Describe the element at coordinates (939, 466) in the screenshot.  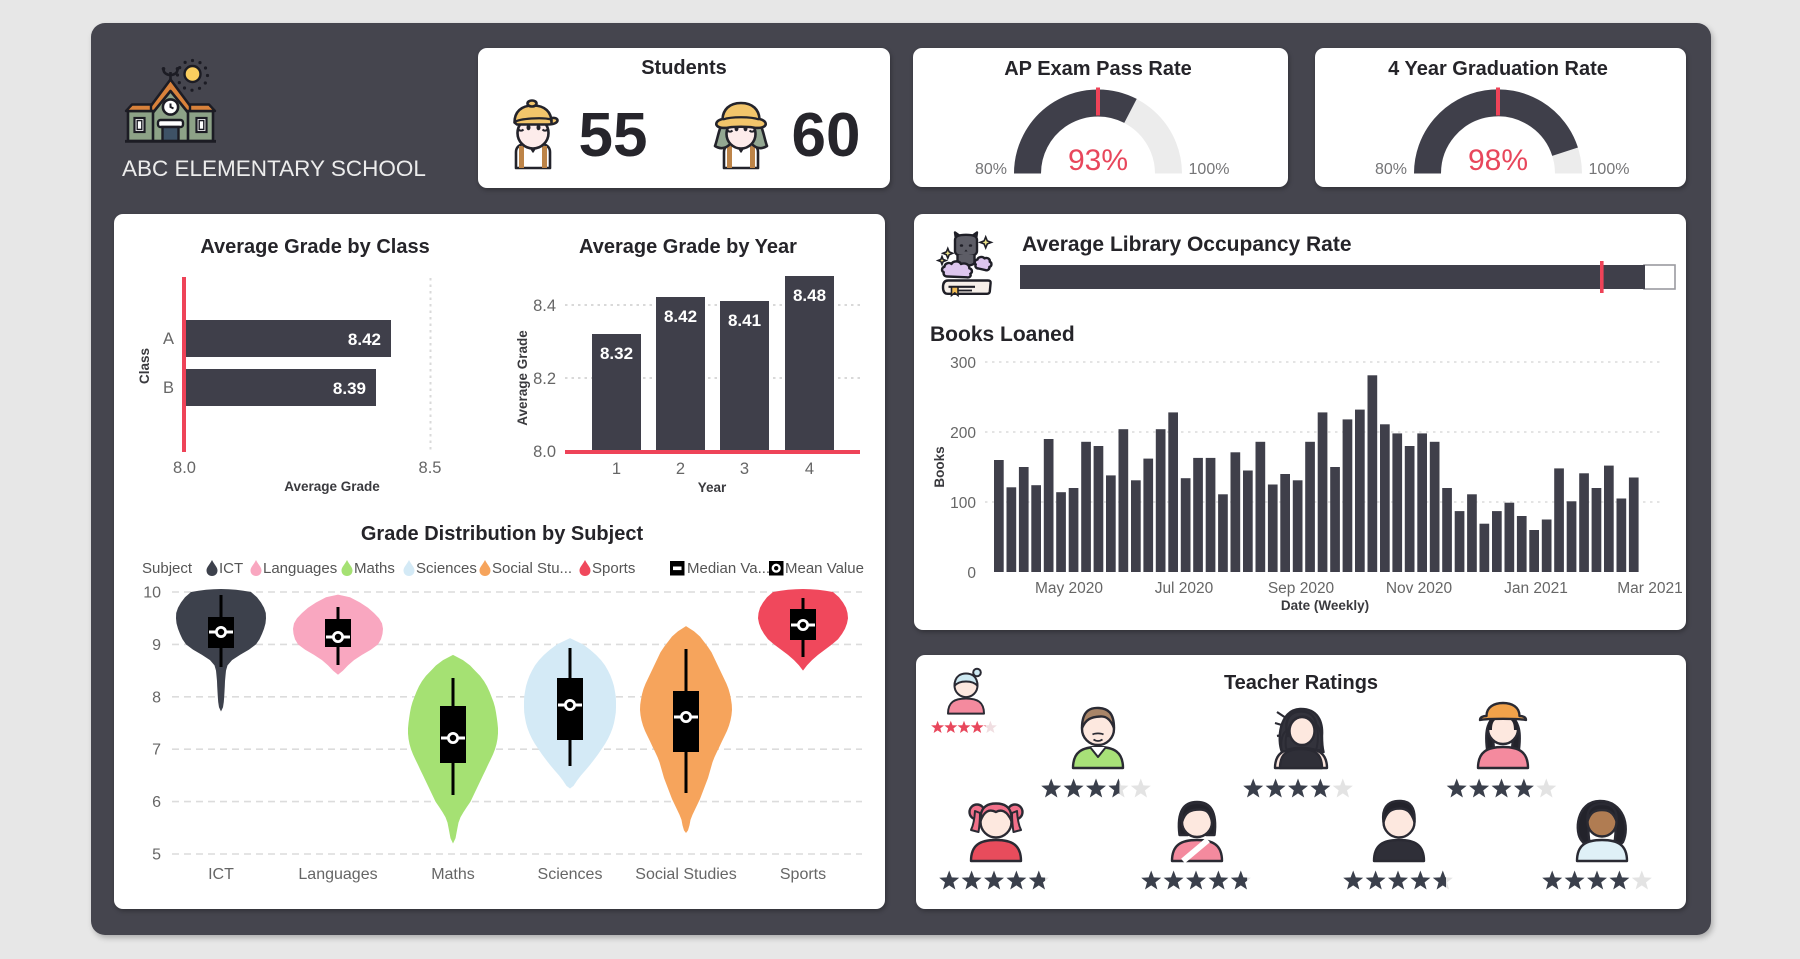
I see `svg-text: Books` at that location.